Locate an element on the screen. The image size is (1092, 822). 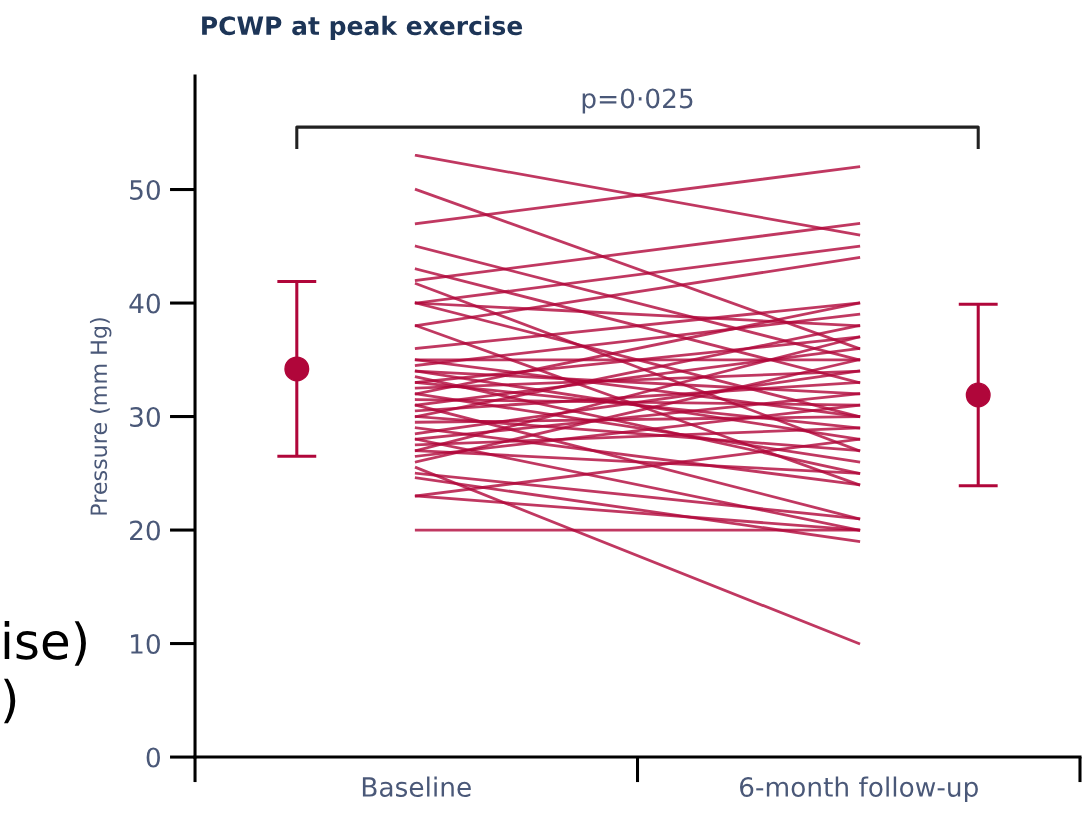
text: ise) is located at coordinates (45, 643).